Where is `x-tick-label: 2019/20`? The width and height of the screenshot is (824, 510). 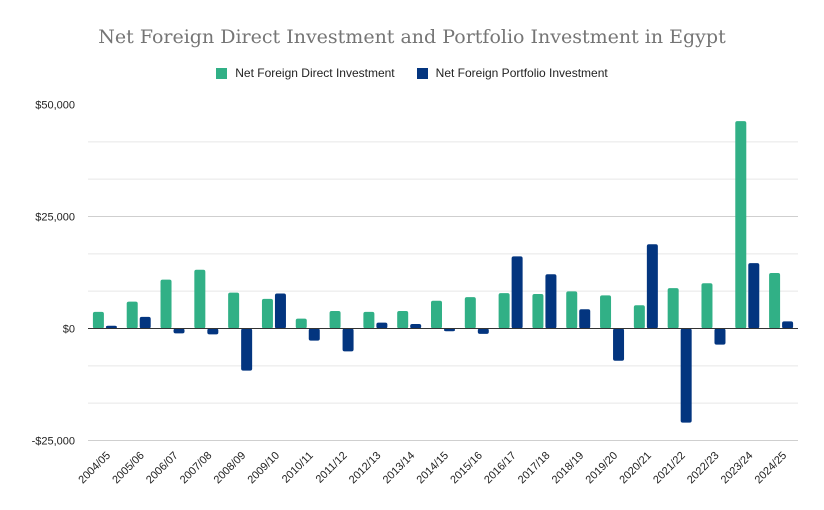
x-tick-label: 2019/20 is located at coordinates (602, 468).